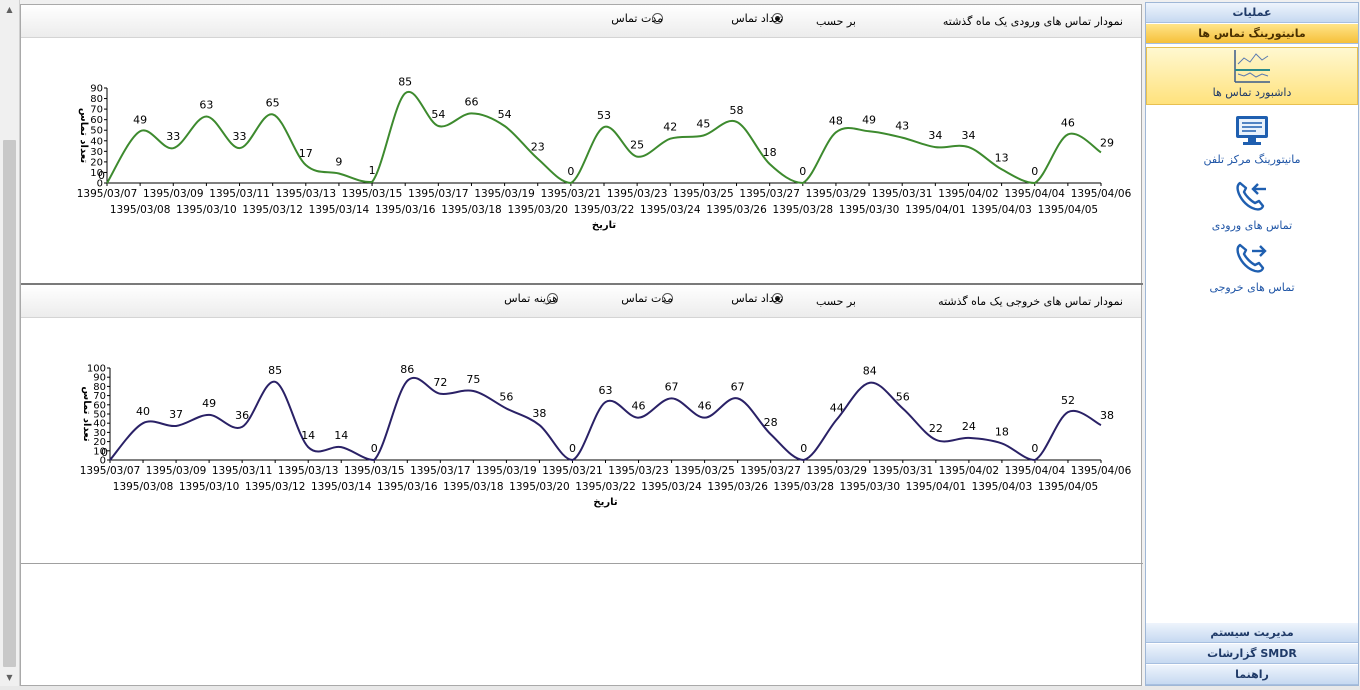  What do you see at coordinates (1252, 225) in the screenshot?
I see `sidebar-item-label: تماس های ورودی` at bounding box center [1252, 225].